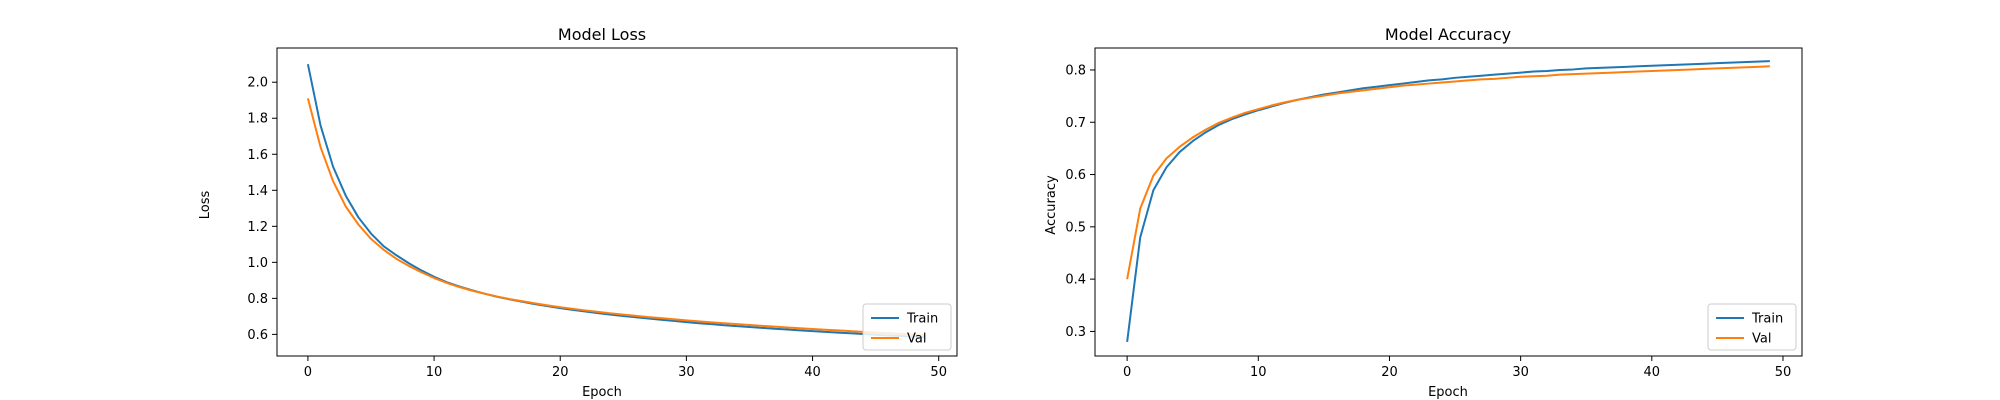 The image size is (2000, 400). What do you see at coordinates (434, 372) in the screenshot?
I see `loss-x-tick-label: 10` at bounding box center [434, 372].